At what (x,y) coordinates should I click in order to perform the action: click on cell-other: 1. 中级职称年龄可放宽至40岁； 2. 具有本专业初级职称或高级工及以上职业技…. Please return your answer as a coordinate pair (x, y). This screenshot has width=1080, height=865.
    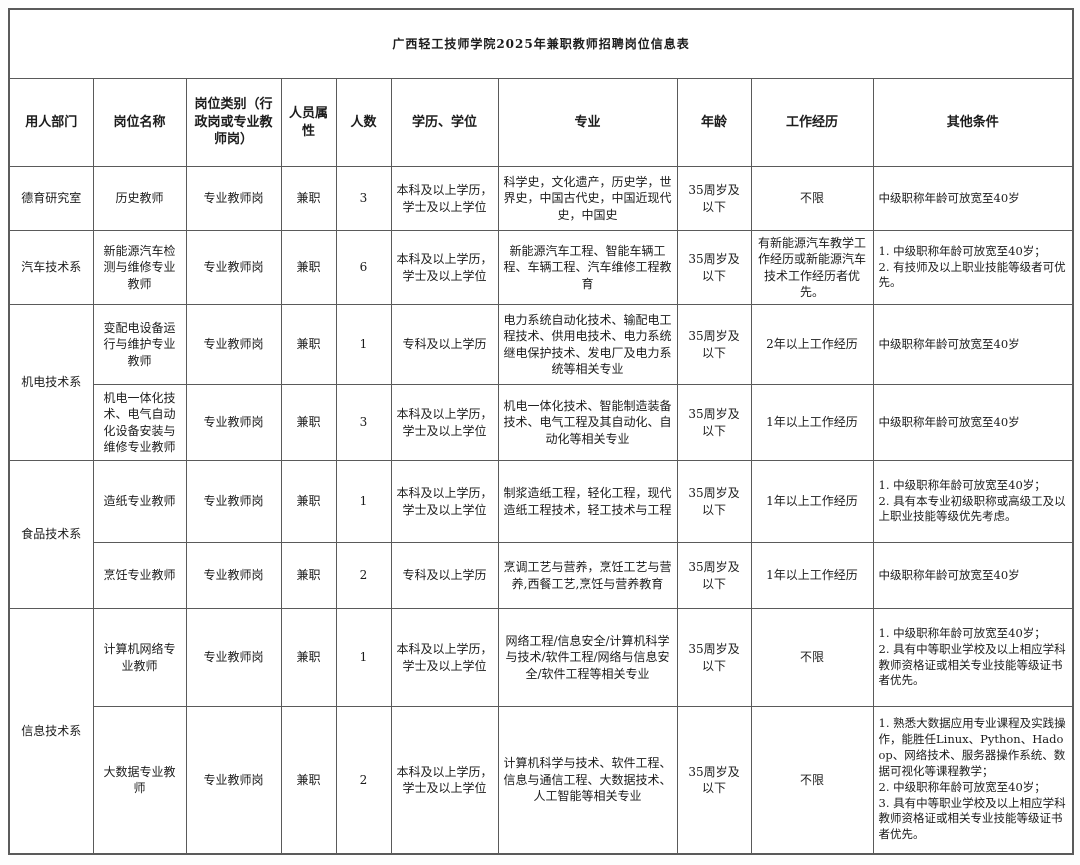
    Looking at the image, I should click on (973, 501).